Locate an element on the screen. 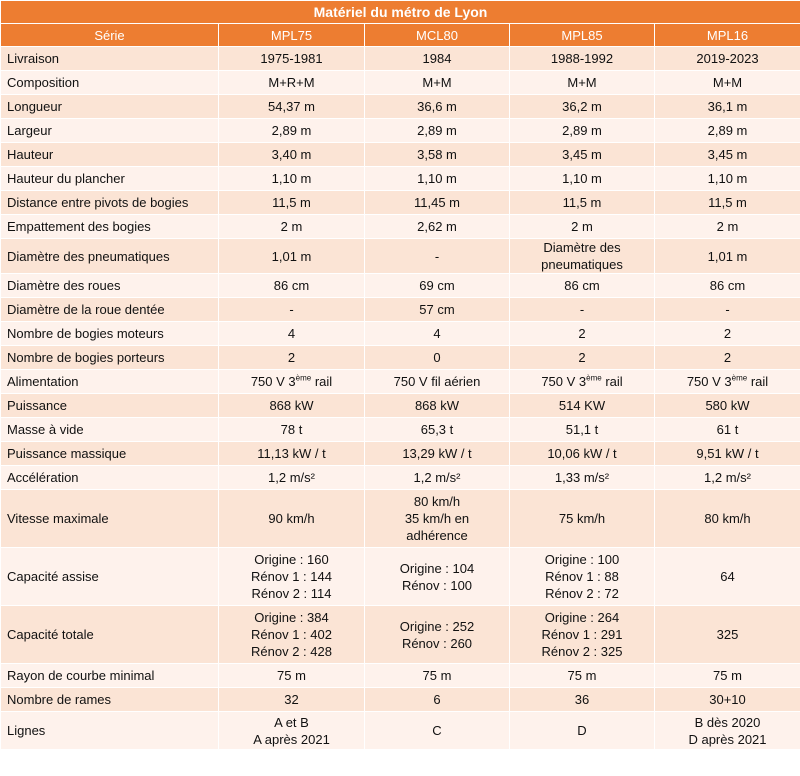  cell-text: 750 V 3 is located at coordinates (709, 381).